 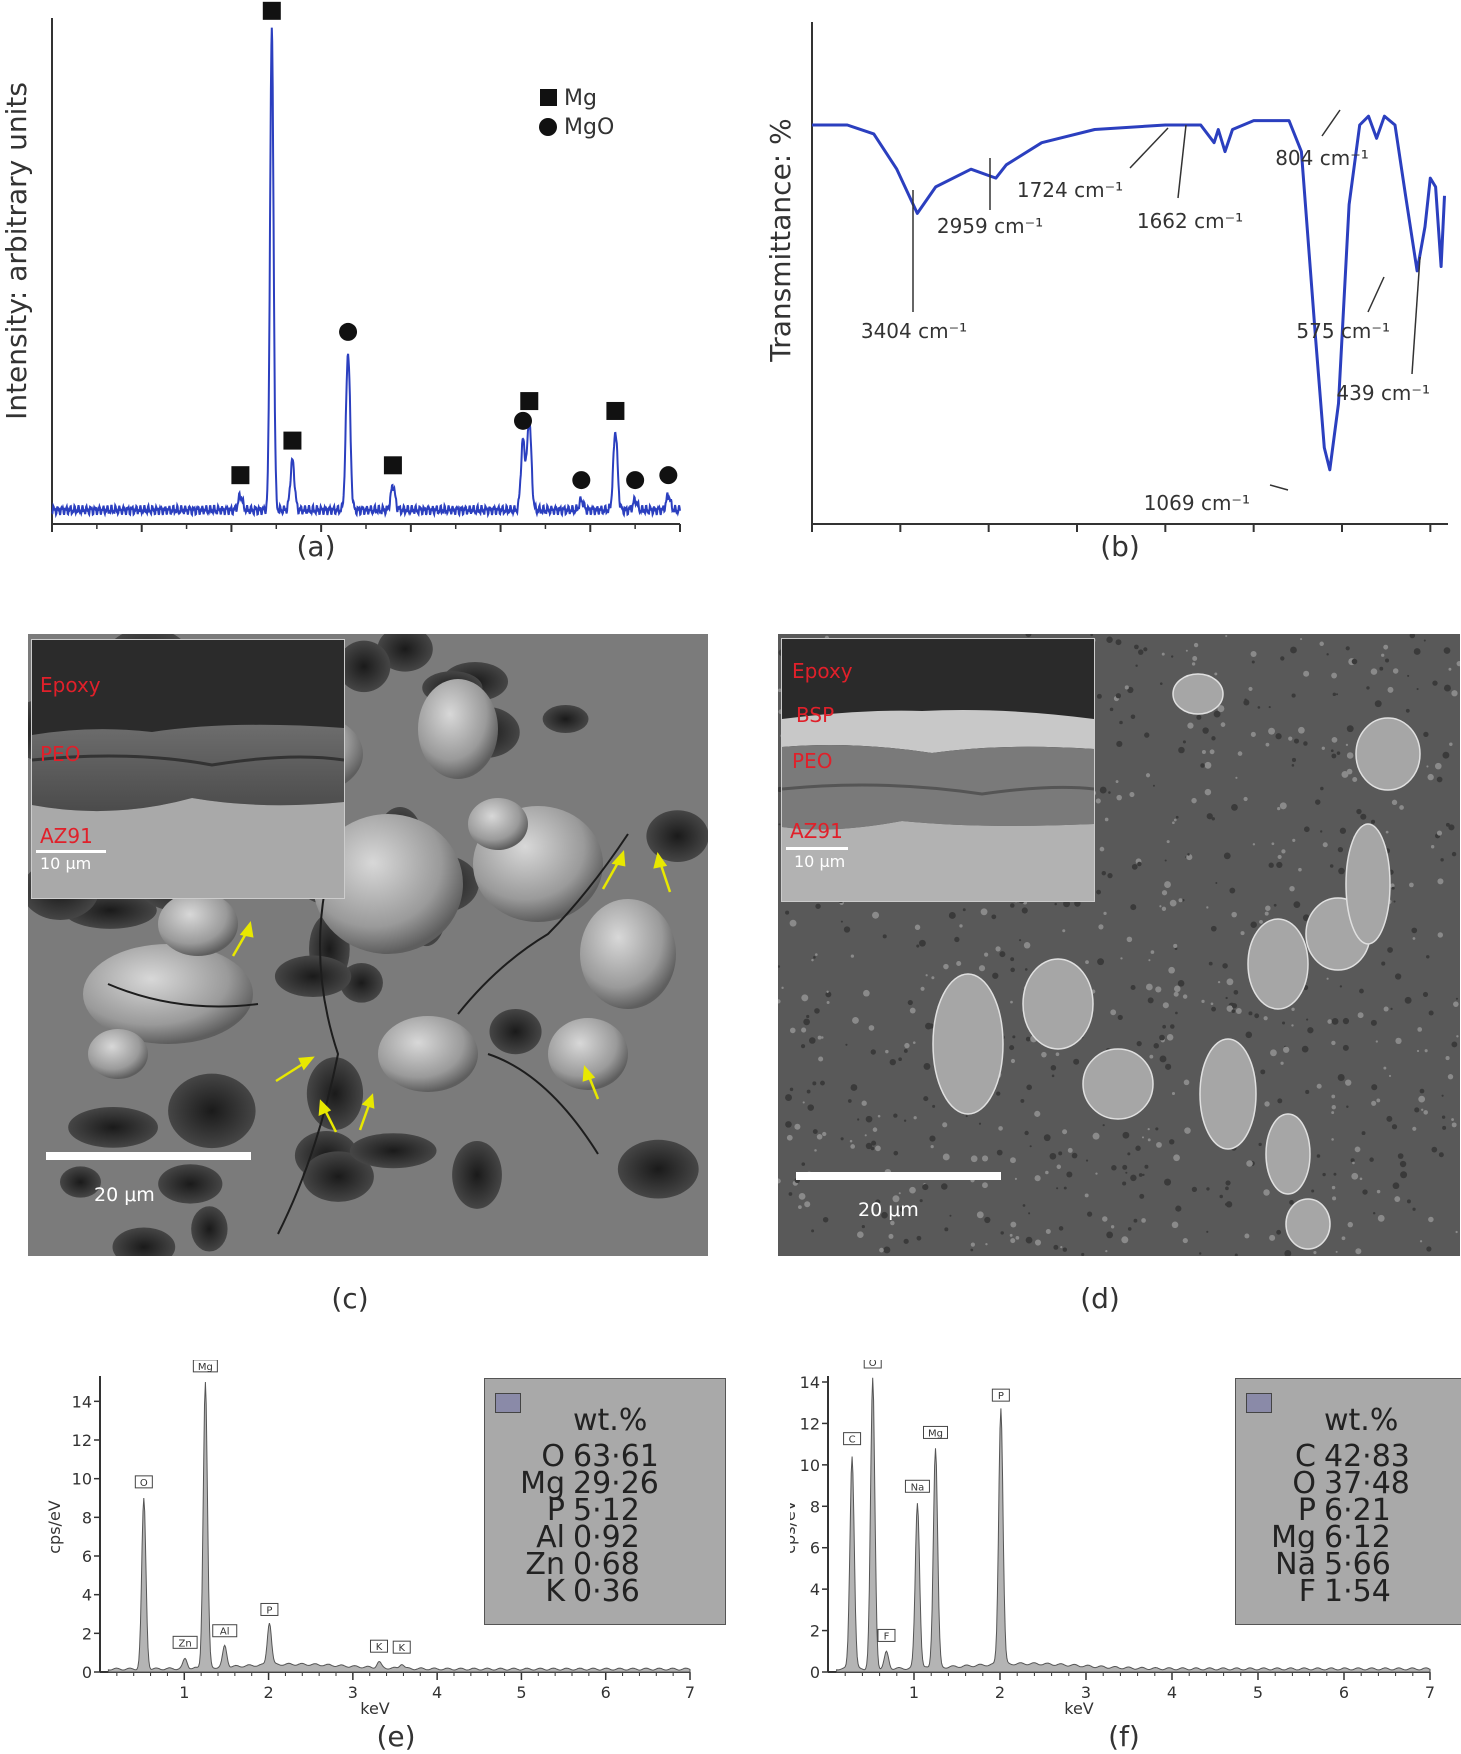 I want to click on scale-bar-c, so click(x=148, y=1156).